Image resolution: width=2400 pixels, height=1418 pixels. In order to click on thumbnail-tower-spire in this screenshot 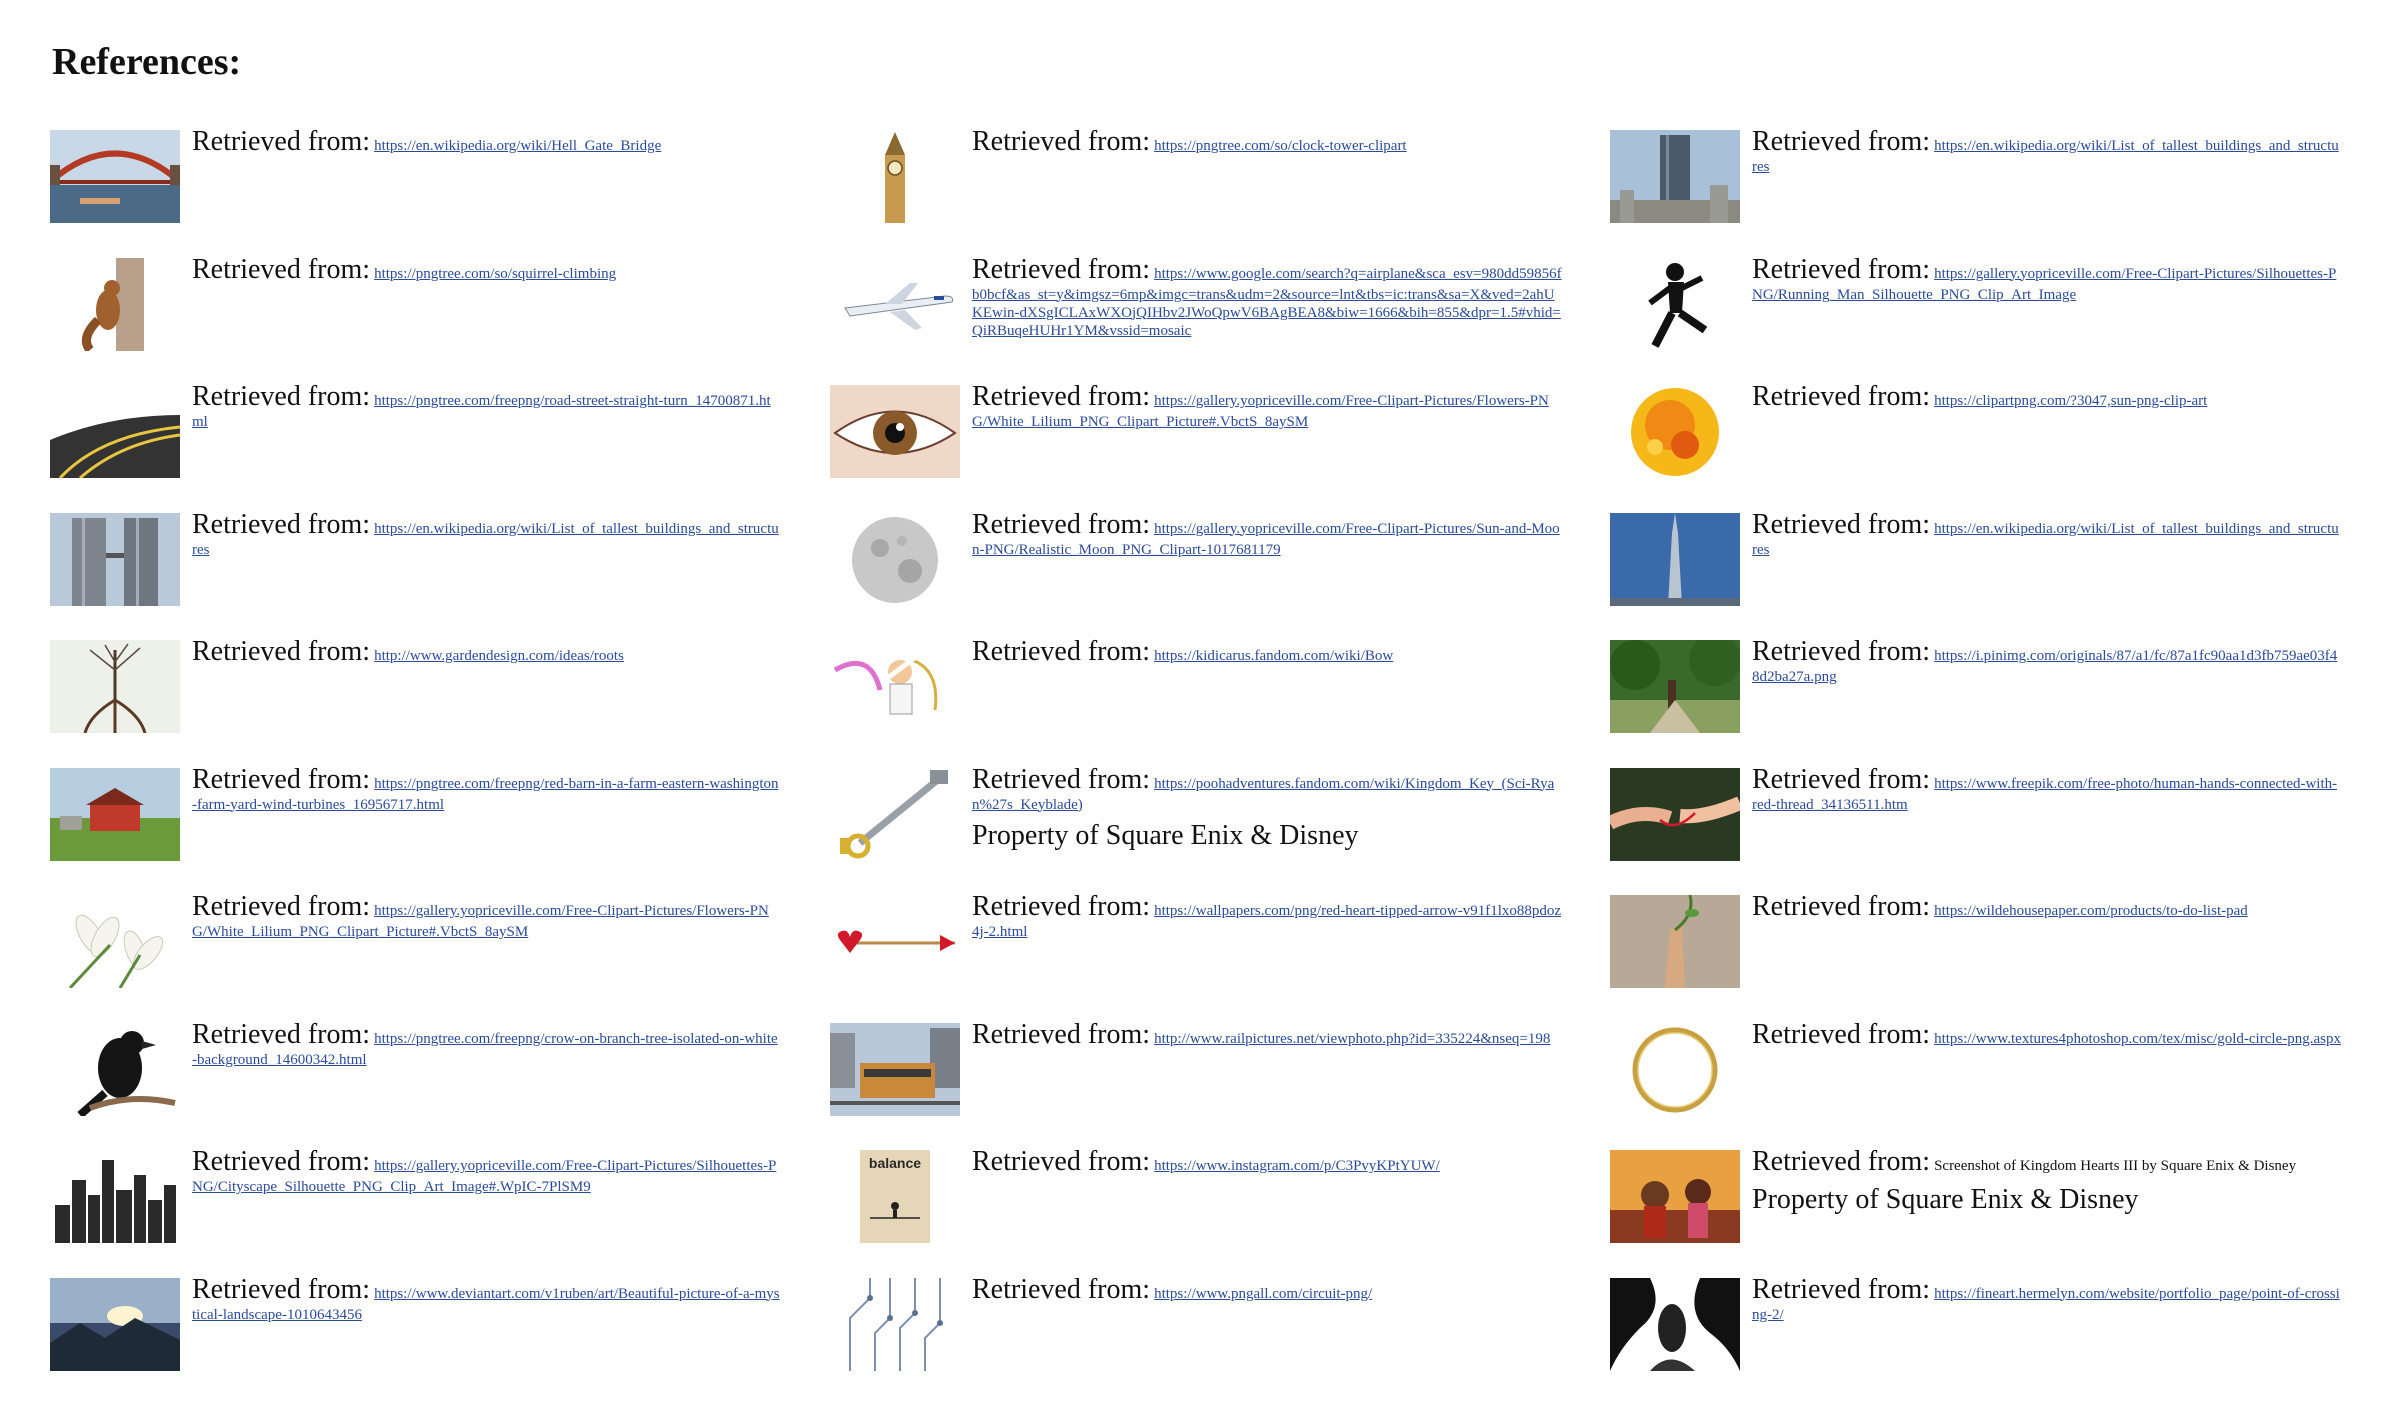, I will do `click(1675, 559)`.